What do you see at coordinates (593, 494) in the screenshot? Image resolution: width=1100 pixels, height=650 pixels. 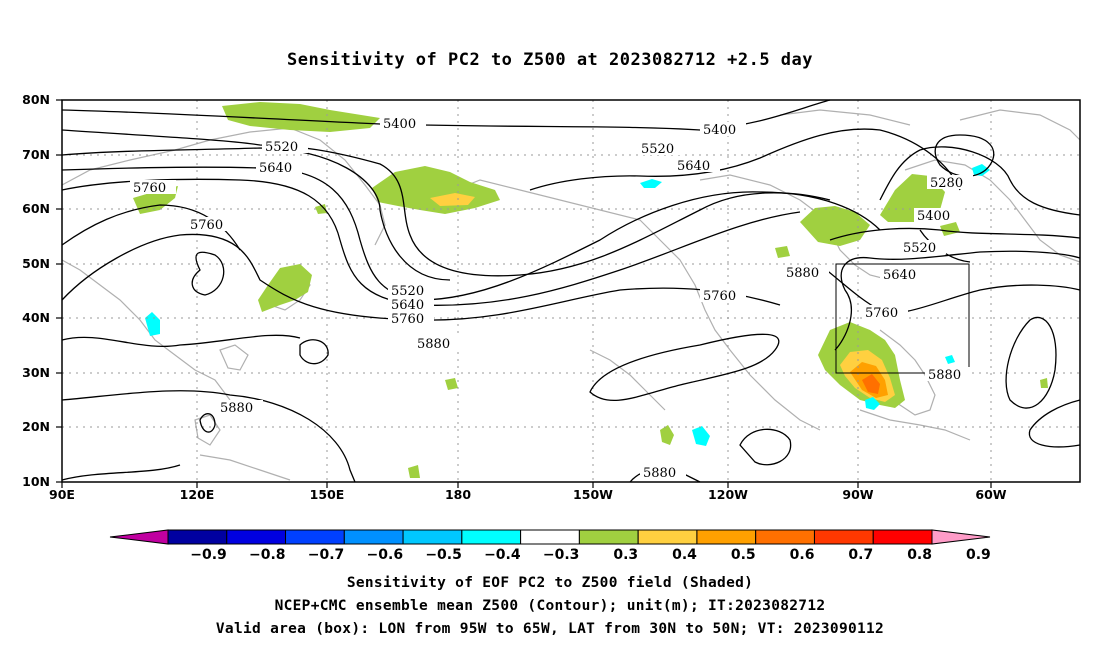 I see `lon-label: 150W` at bounding box center [593, 494].